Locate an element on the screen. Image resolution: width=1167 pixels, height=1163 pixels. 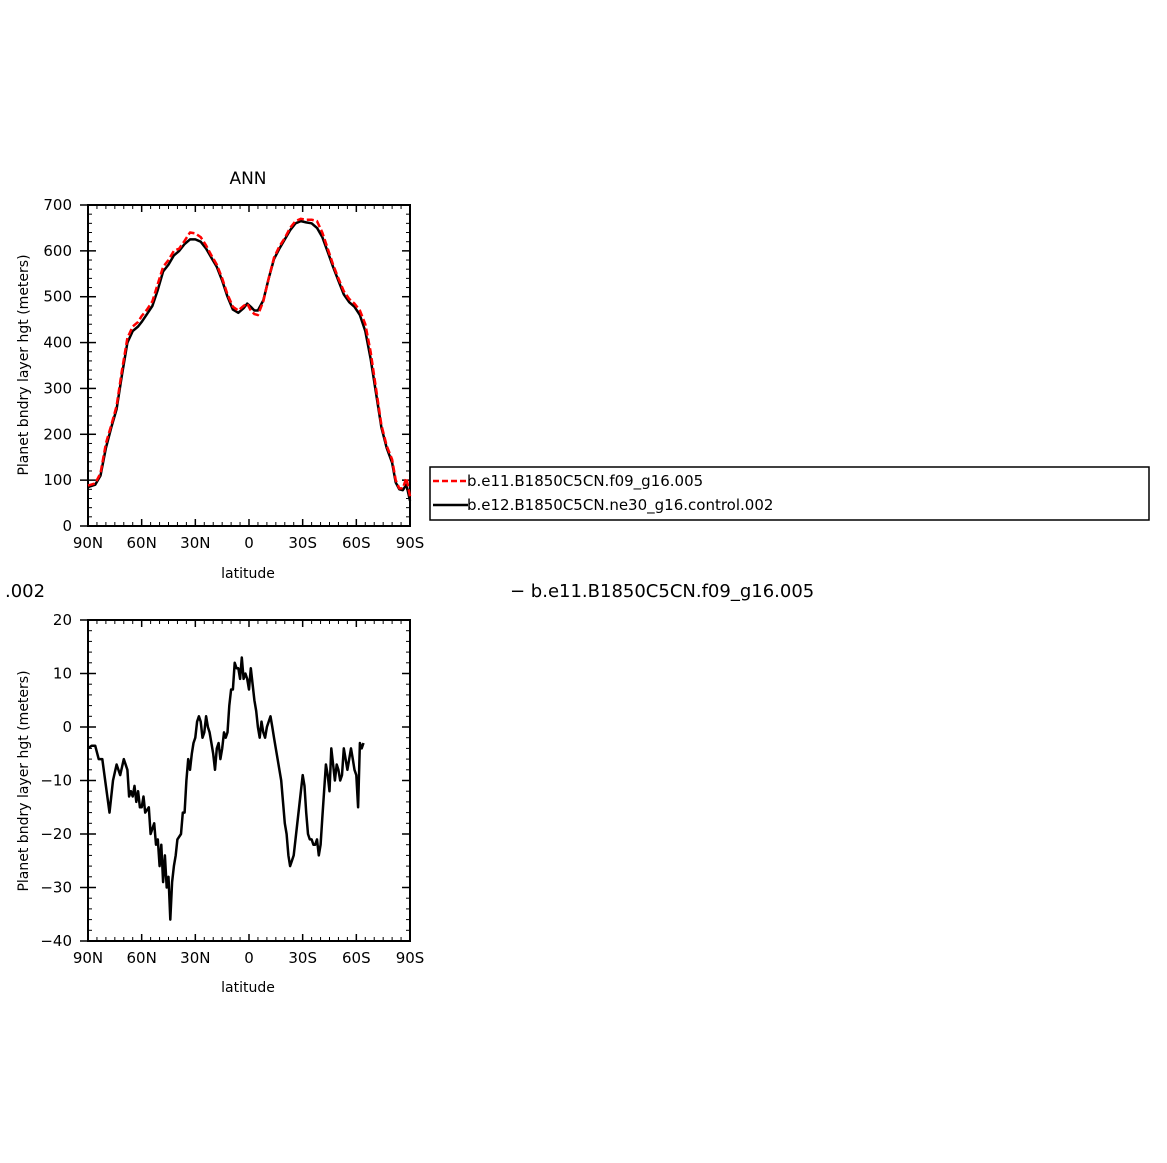
top-ylabel: Planet bndry layer hgt (meters) is located at coordinates (24, 364).